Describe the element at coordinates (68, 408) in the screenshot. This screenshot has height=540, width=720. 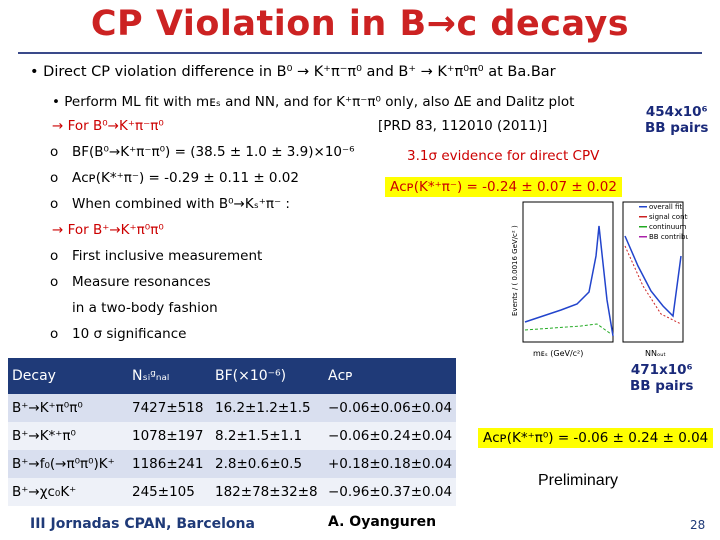
I see `cell-decay: B⁺→K⁺π⁰π⁰` at that location.